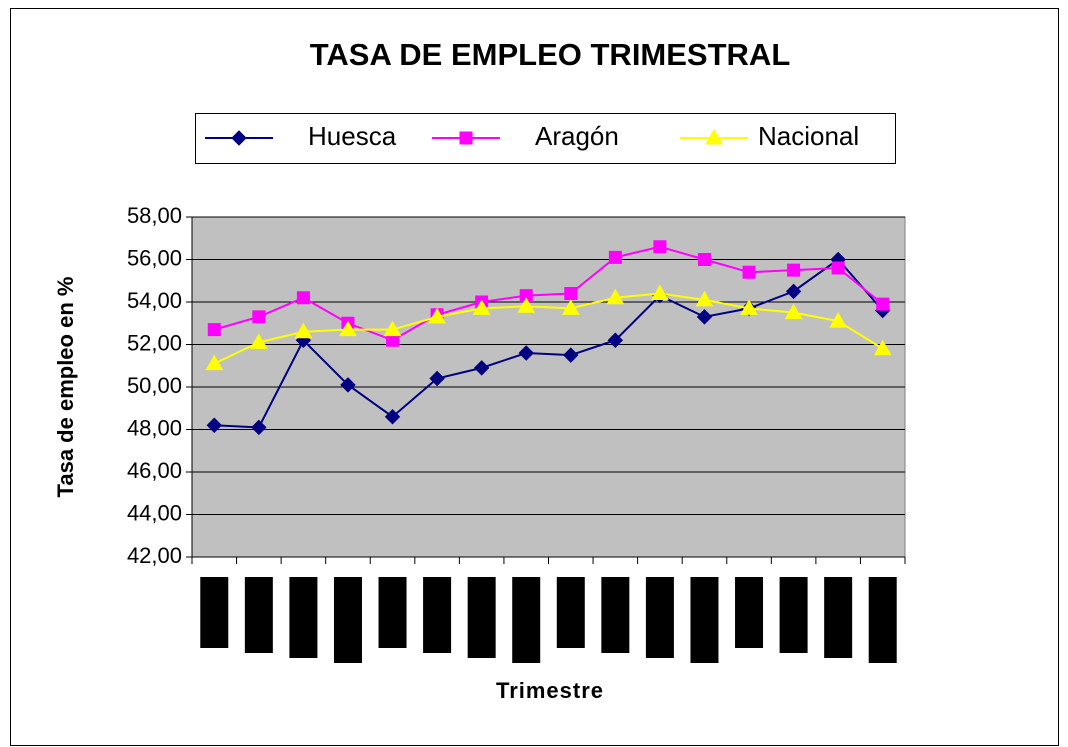  What do you see at coordinates (550, 54) in the screenshot?
I see `chart-title: TASA DE EMPLEO TRIMESTRAL` at bounding box center [550, 54].